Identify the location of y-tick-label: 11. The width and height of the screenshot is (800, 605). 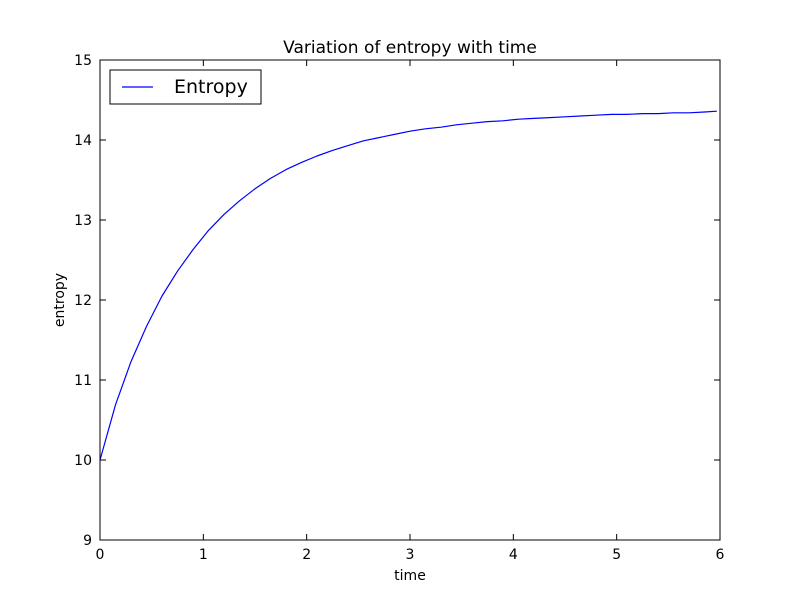
(83, 381).